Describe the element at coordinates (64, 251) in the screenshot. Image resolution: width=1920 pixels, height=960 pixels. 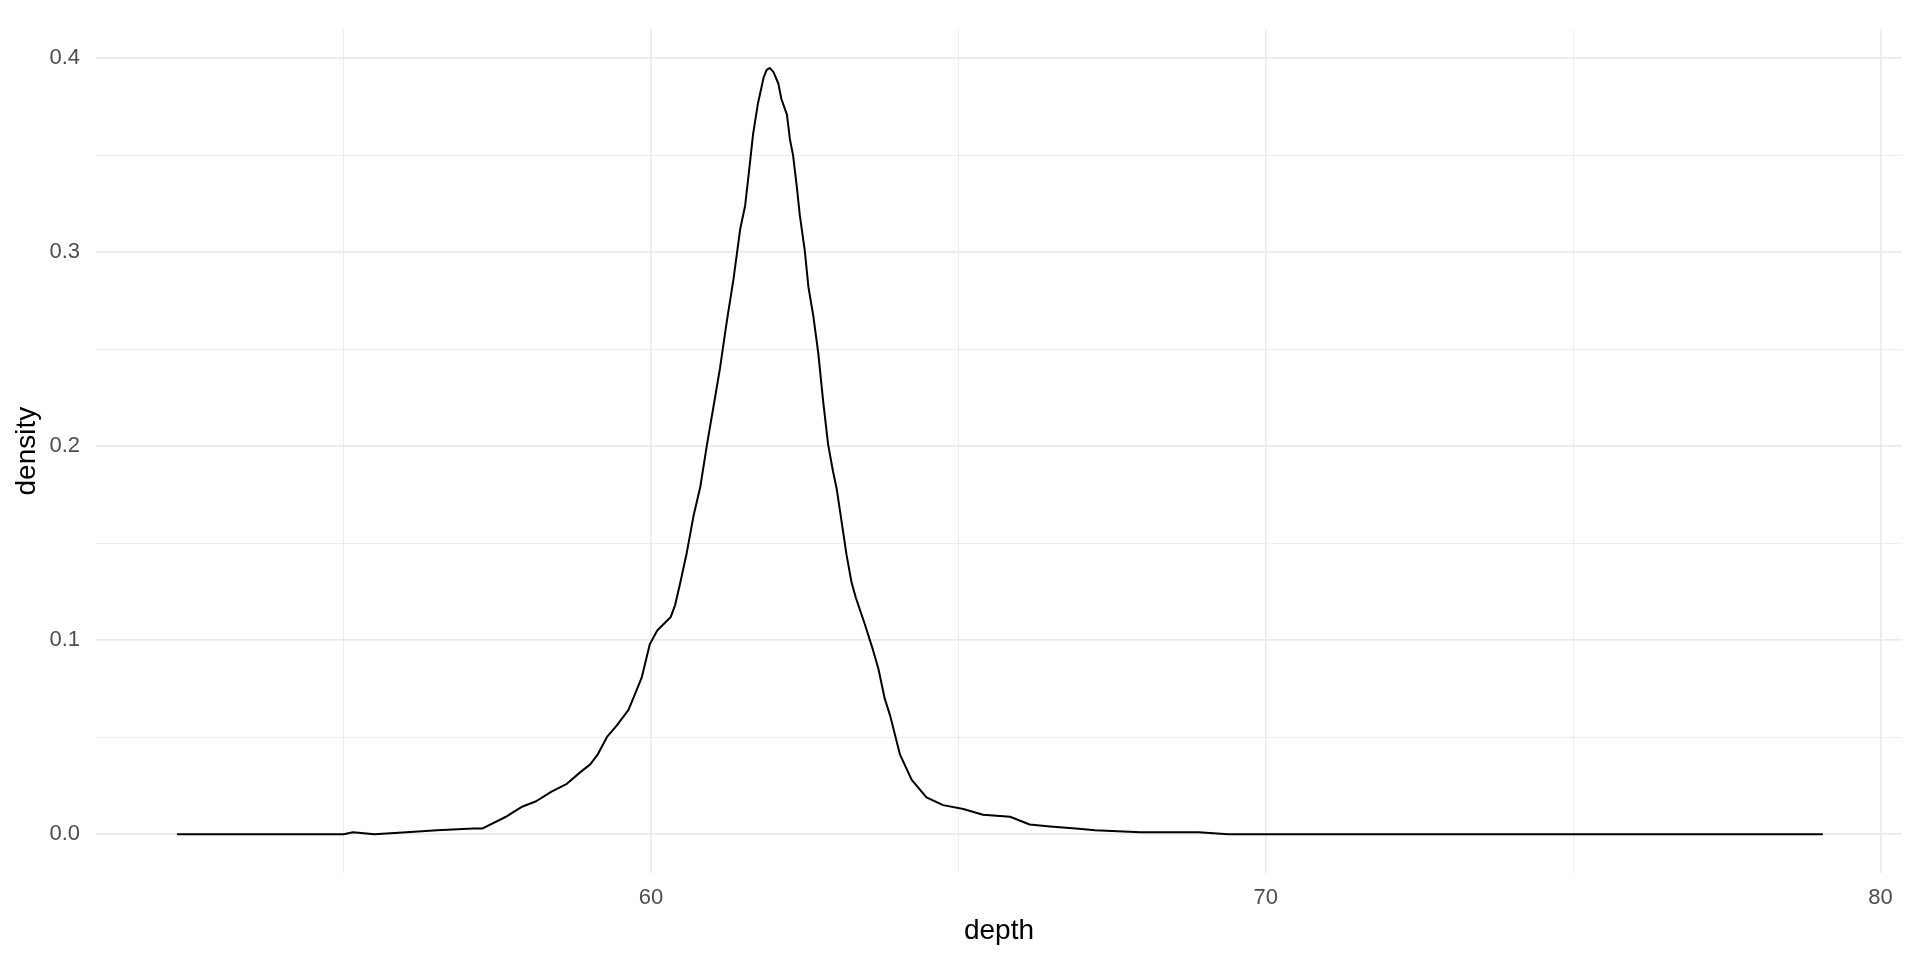
I see `y-tick-label: 0.3` at that location.